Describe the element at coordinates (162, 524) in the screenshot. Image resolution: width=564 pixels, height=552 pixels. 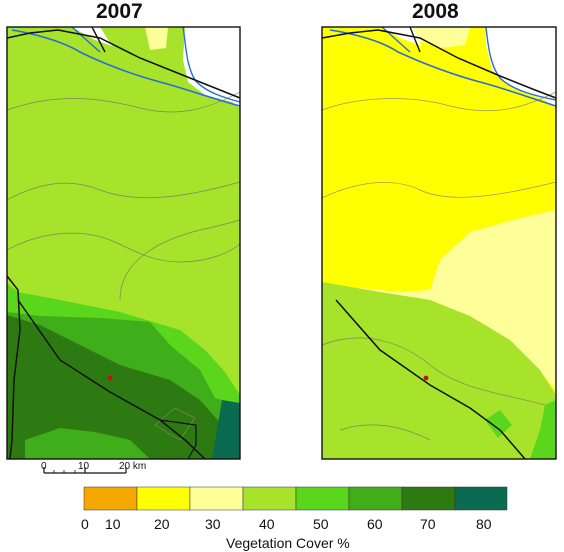
I see `legend-tick-20: 20` at that location.